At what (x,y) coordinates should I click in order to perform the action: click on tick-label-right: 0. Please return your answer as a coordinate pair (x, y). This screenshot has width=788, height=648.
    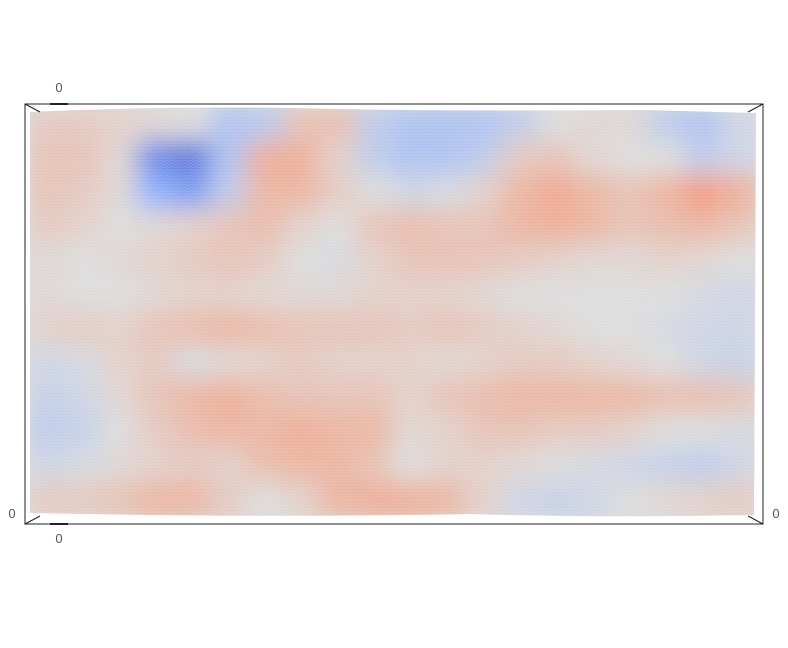
    Looking at the image, I should click on (775, 513).